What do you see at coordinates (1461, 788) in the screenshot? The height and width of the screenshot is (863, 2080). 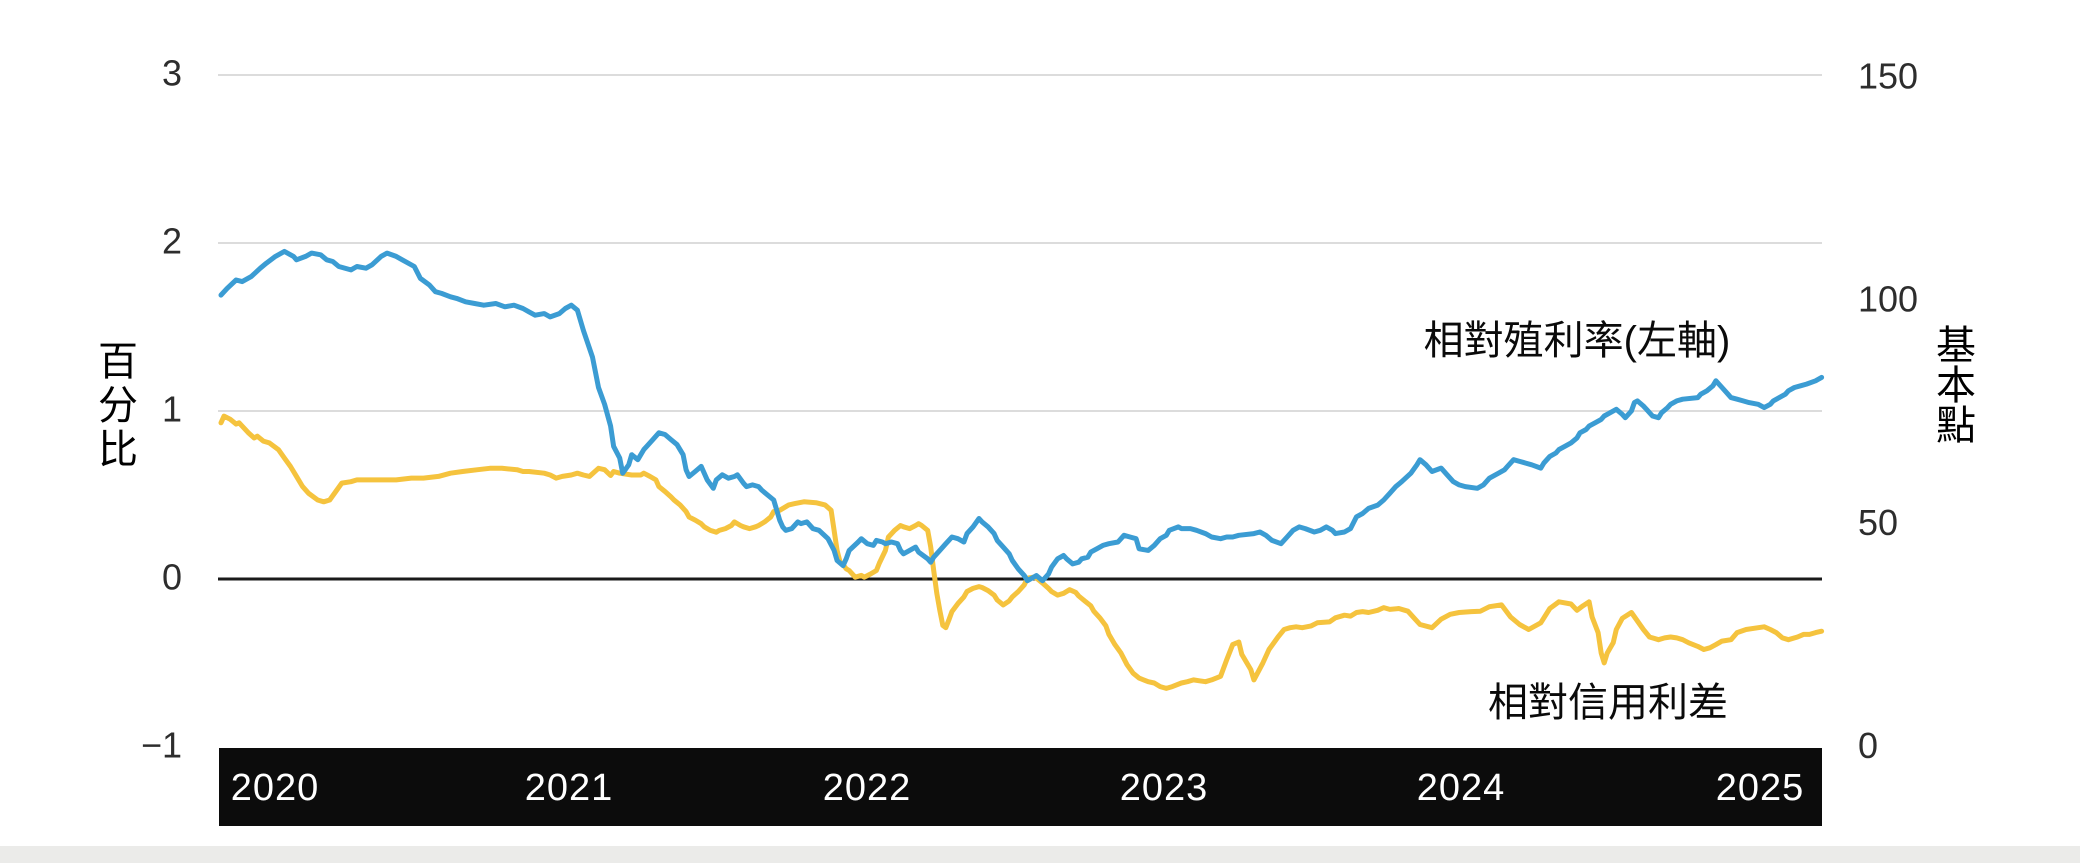 I see `year-label-2024: 2024` at bounding box center [1461, 788].